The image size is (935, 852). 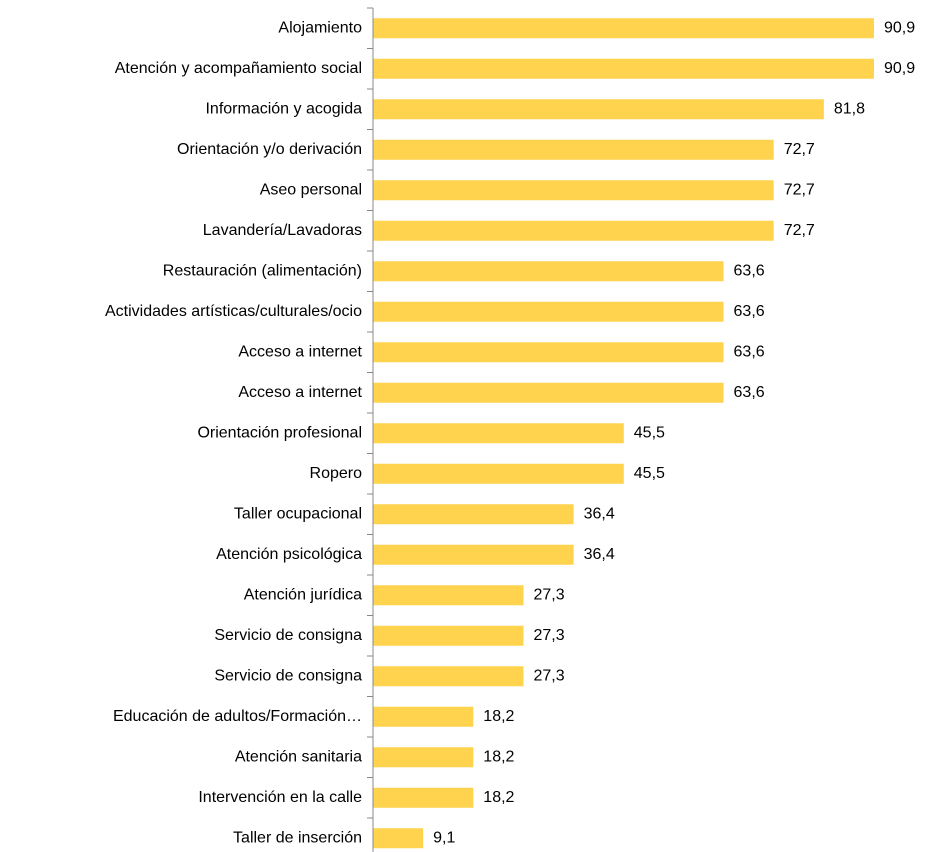 What do you see at coordinates (336, 473) in the screenshot?
I see `y-tick-label: Ropero` at bounding box center [336, 473].